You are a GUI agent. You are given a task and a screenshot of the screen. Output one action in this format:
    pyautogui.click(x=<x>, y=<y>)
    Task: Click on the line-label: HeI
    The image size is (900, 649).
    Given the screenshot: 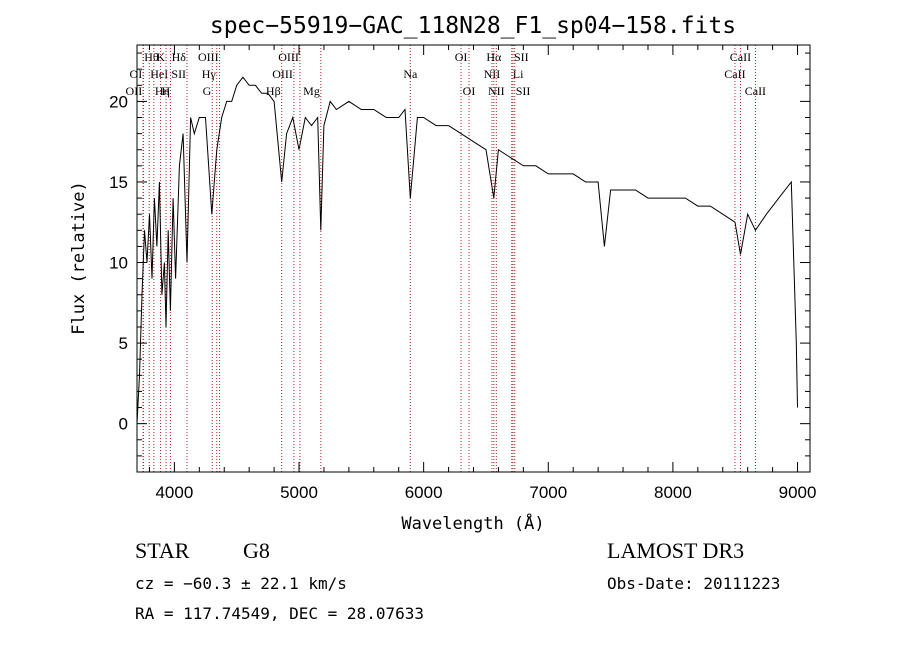 What is the action you would take?
    pyautogui.click(x=159, y=74)
    